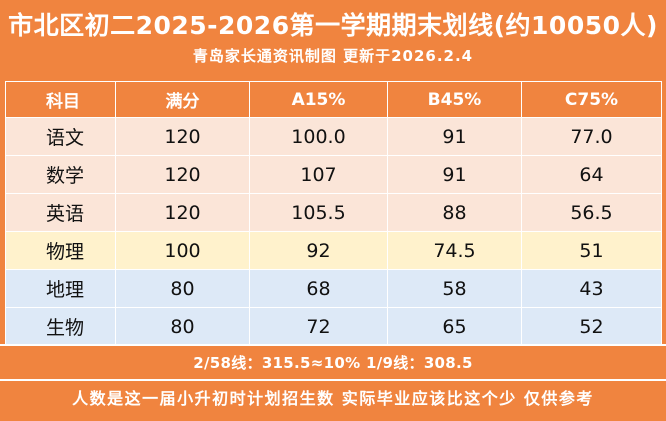 This screenshot has width=666, height=421. Describe the element at coordinates (591, 212) in the screenshot. I see `c75-cell: 56.5` at that location.